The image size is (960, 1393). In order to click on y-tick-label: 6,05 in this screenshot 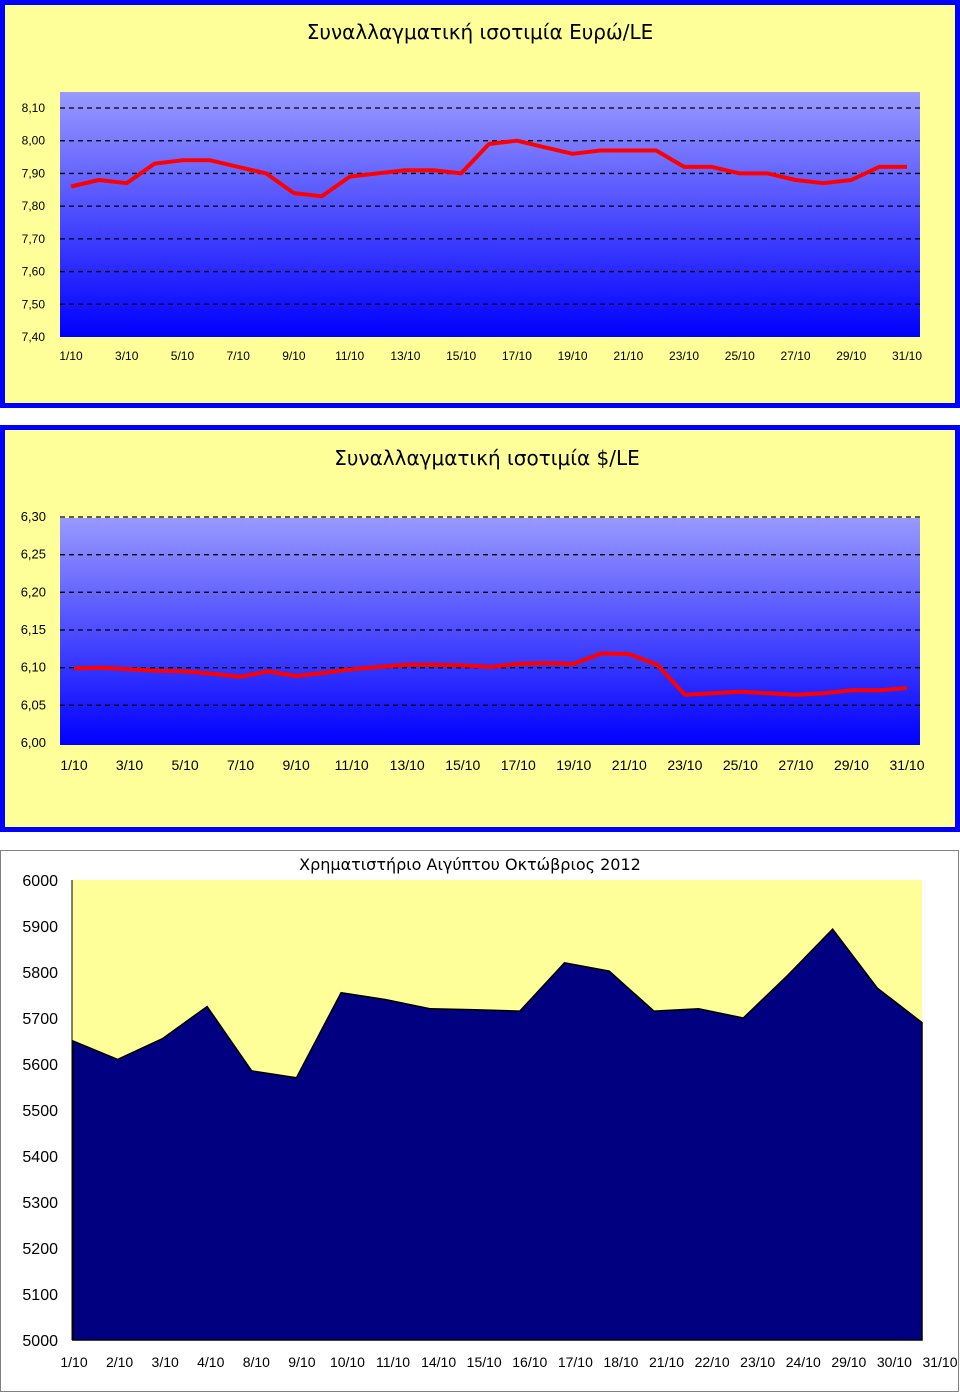, I will do `click(33, 704)`.